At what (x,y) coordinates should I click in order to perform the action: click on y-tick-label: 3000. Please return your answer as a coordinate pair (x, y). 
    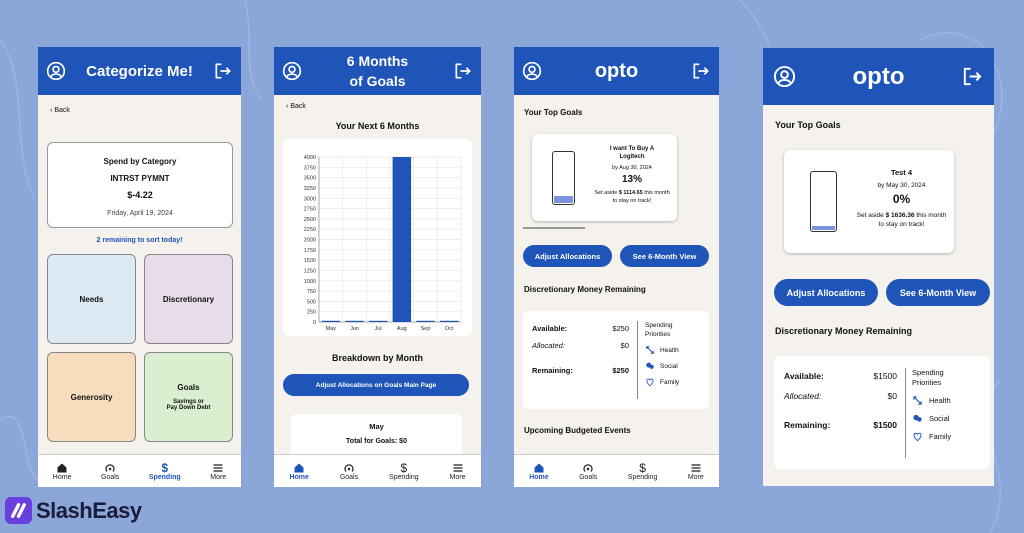
    Looking at the image, I should click on (310, 199).